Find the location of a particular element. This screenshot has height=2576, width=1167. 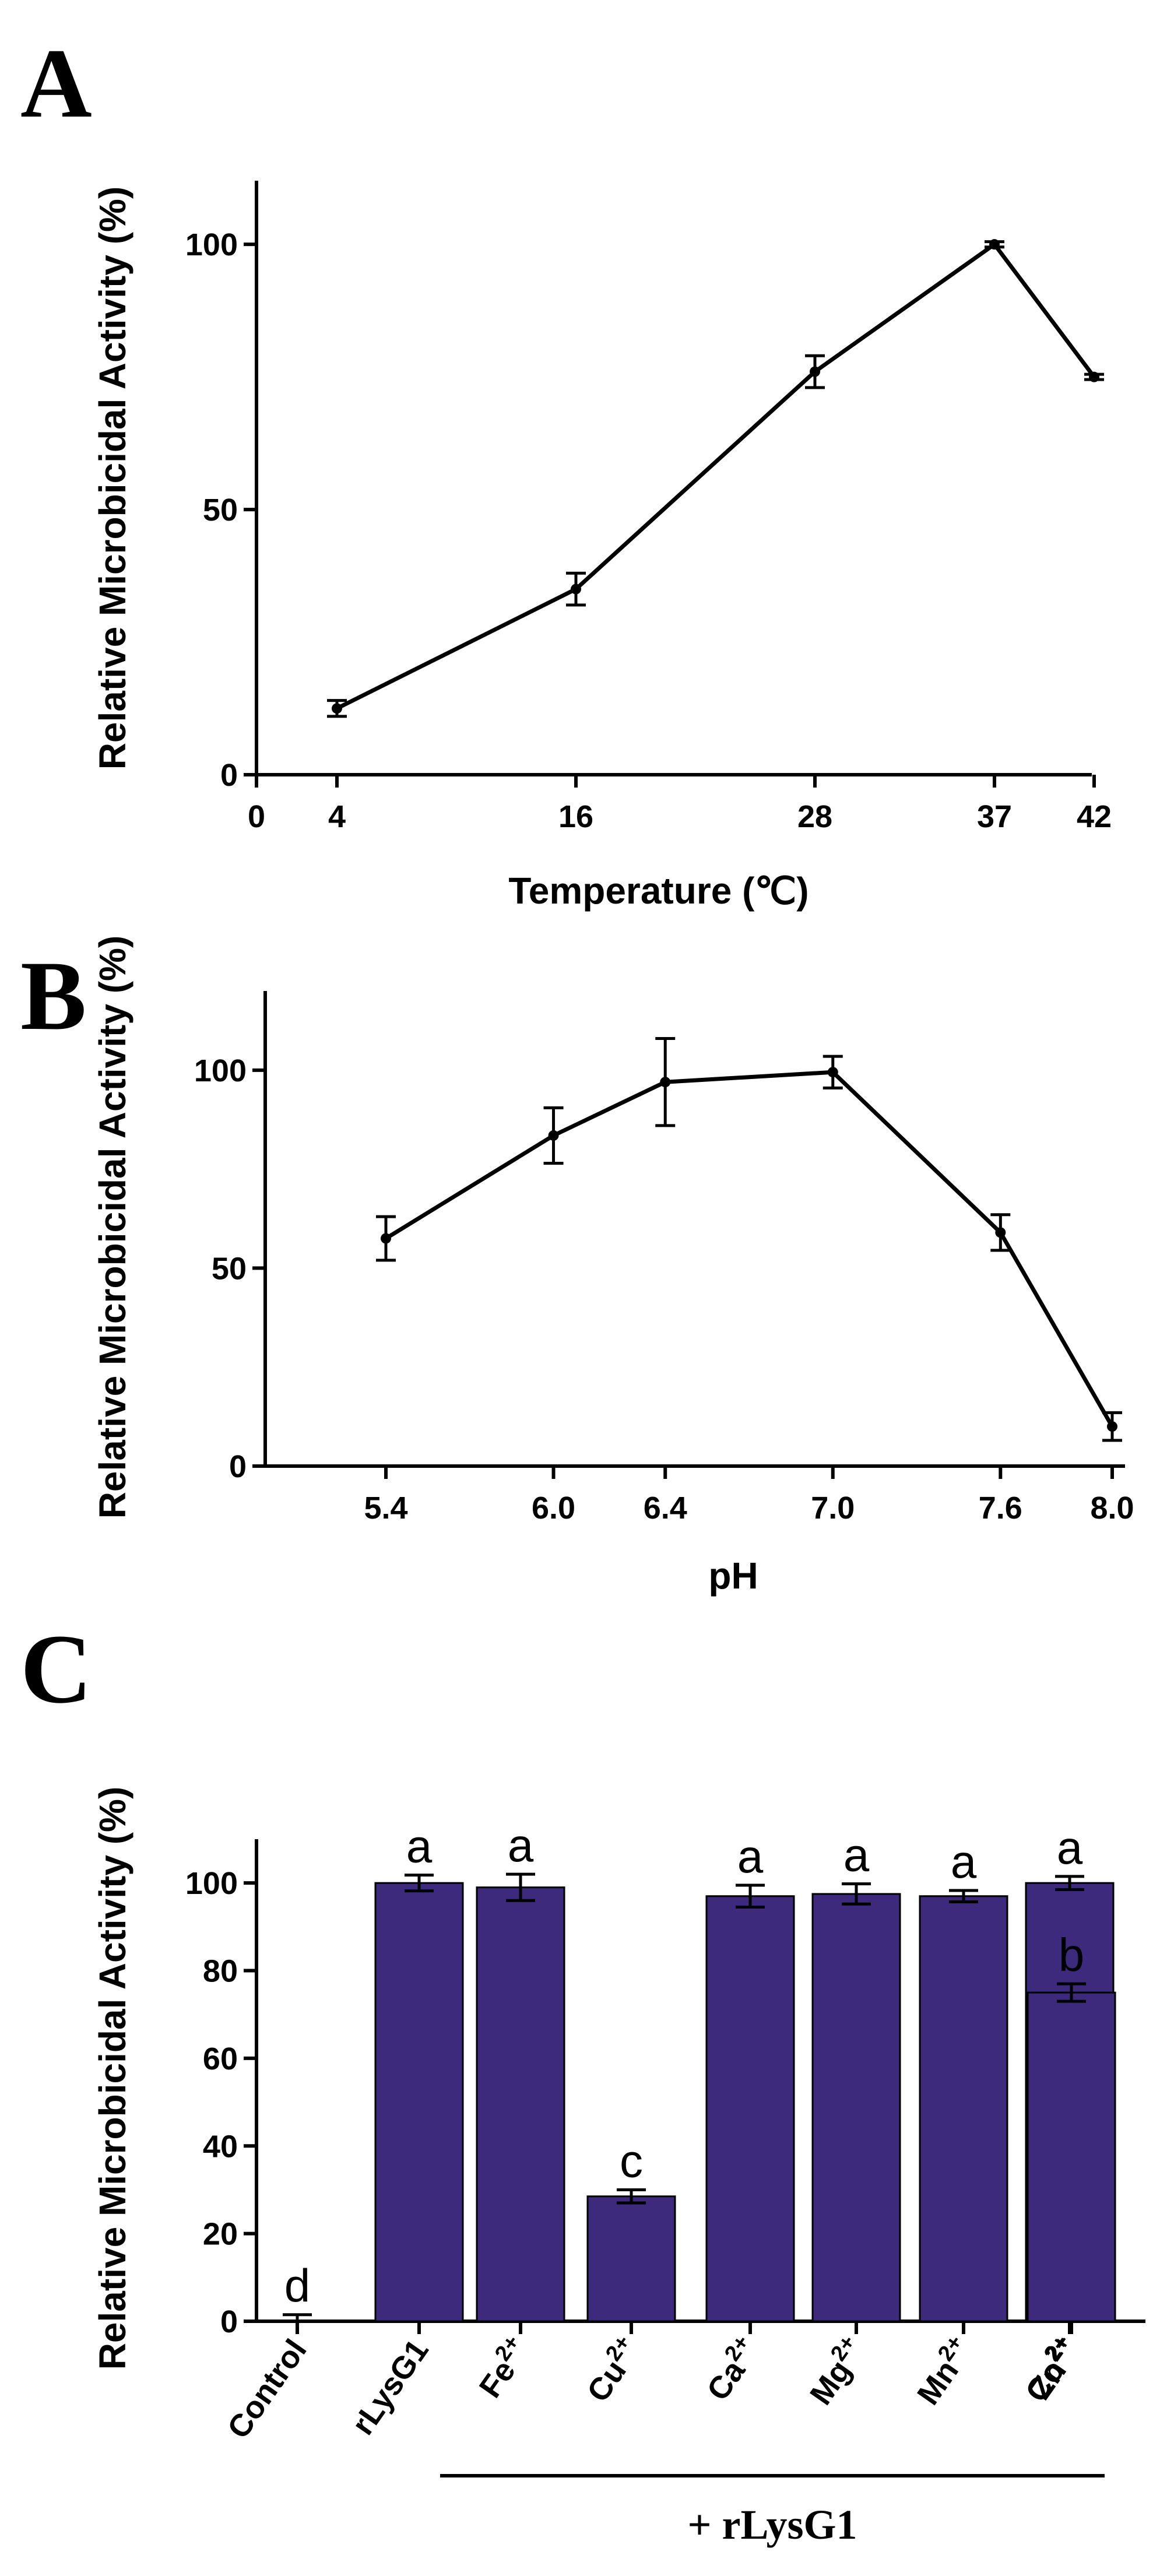

x-tick-label: 6.4 is located at coordinates (665, 1508).